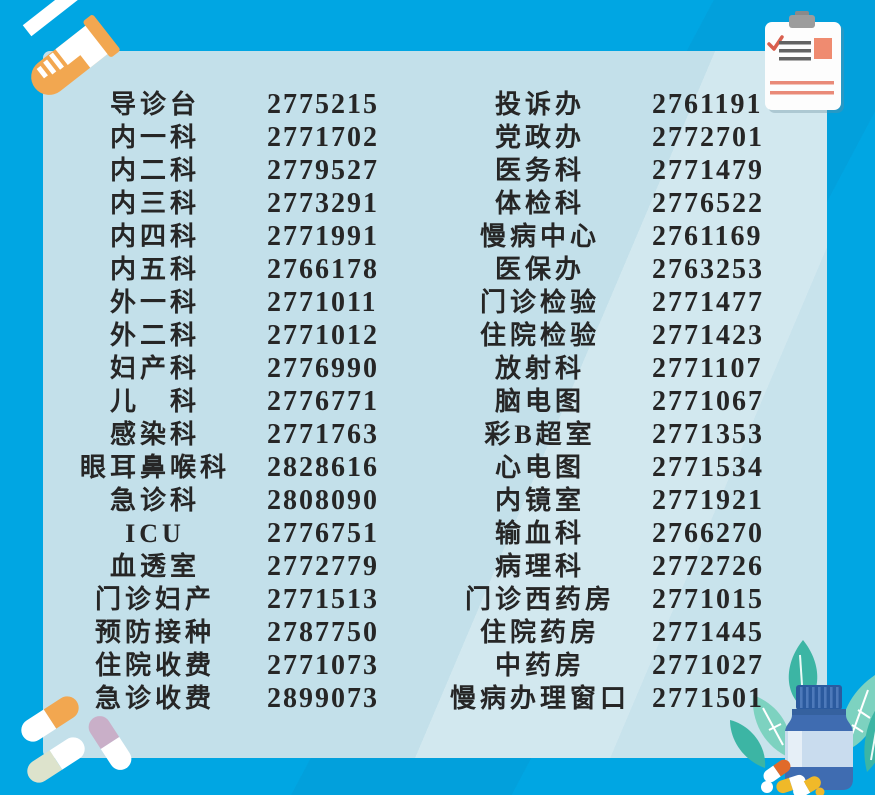  Describe the element at coordinates (708, 302) in the screenshot. I see `phone-number: 2771477` at that location.